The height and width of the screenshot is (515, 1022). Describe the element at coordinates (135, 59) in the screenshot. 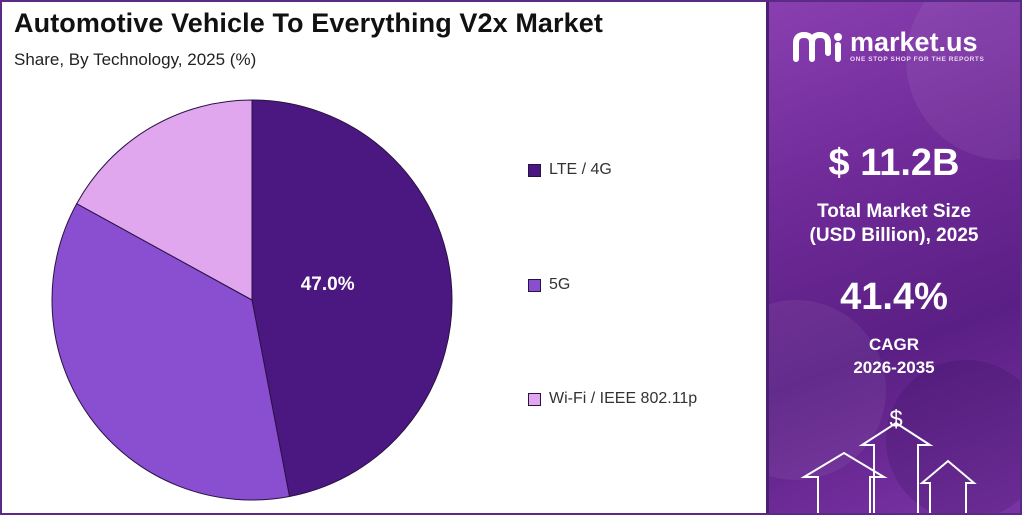

I see `chart-subtitle: Share, By Technology, 2025 (%)` at that location.